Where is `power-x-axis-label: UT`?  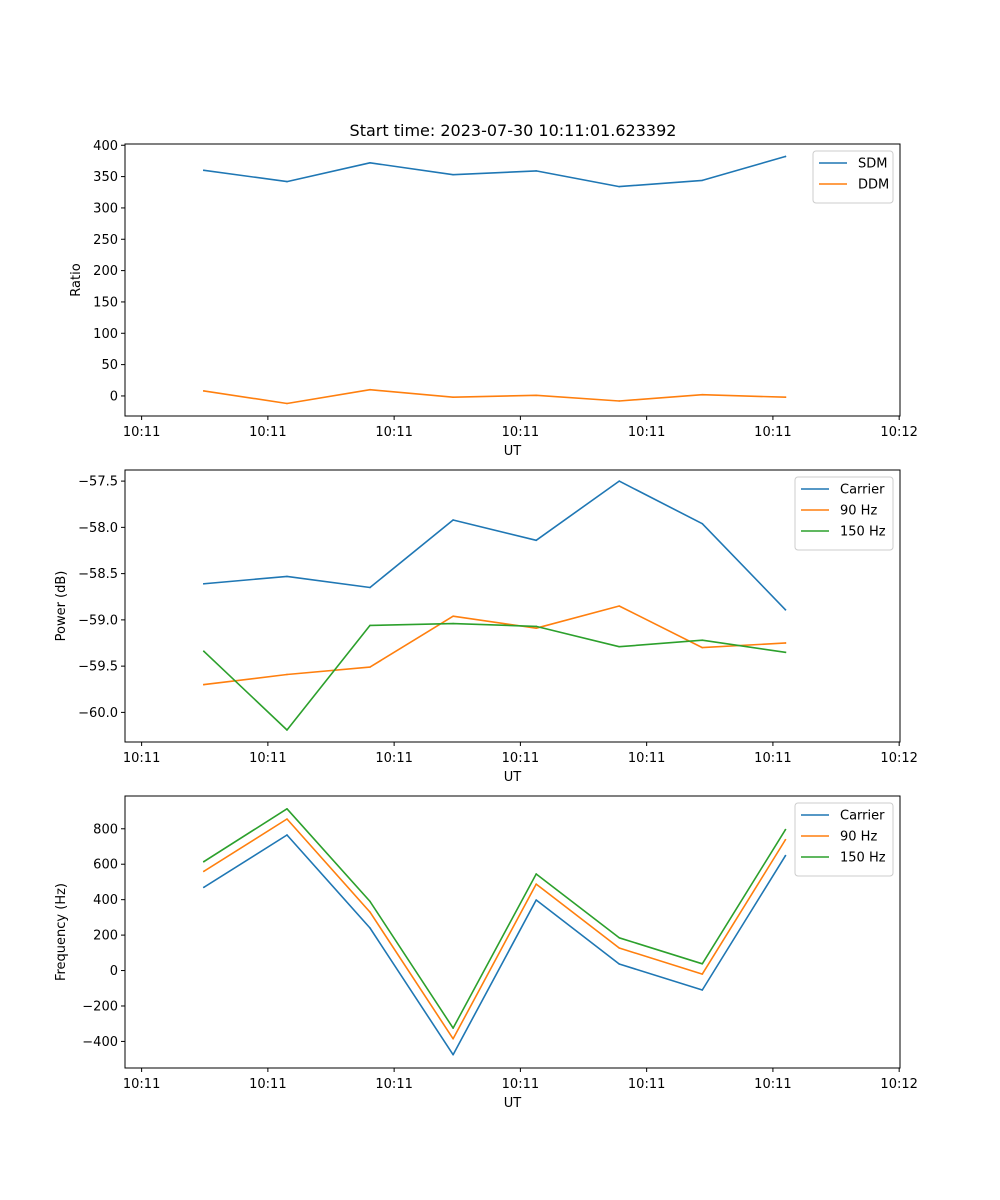 power-x-axis-label: UT is located at coordinates (513, 777).